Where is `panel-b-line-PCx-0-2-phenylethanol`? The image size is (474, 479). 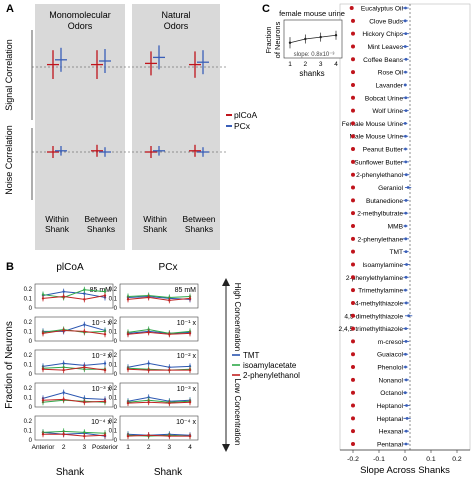 panel-b-line-PCx-0-2-phenylethanol is located at coordinates (159, 298).